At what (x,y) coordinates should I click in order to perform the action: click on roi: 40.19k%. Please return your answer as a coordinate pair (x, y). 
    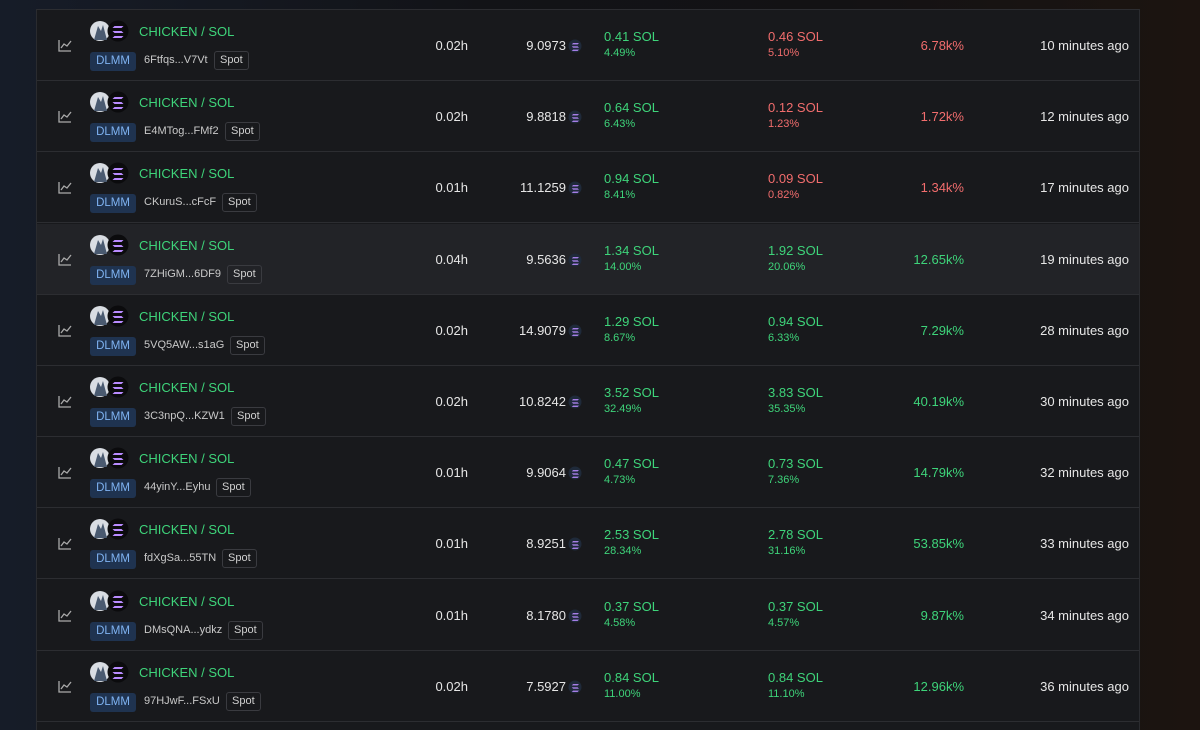
    Looking at the image, I should click on (938, 401).